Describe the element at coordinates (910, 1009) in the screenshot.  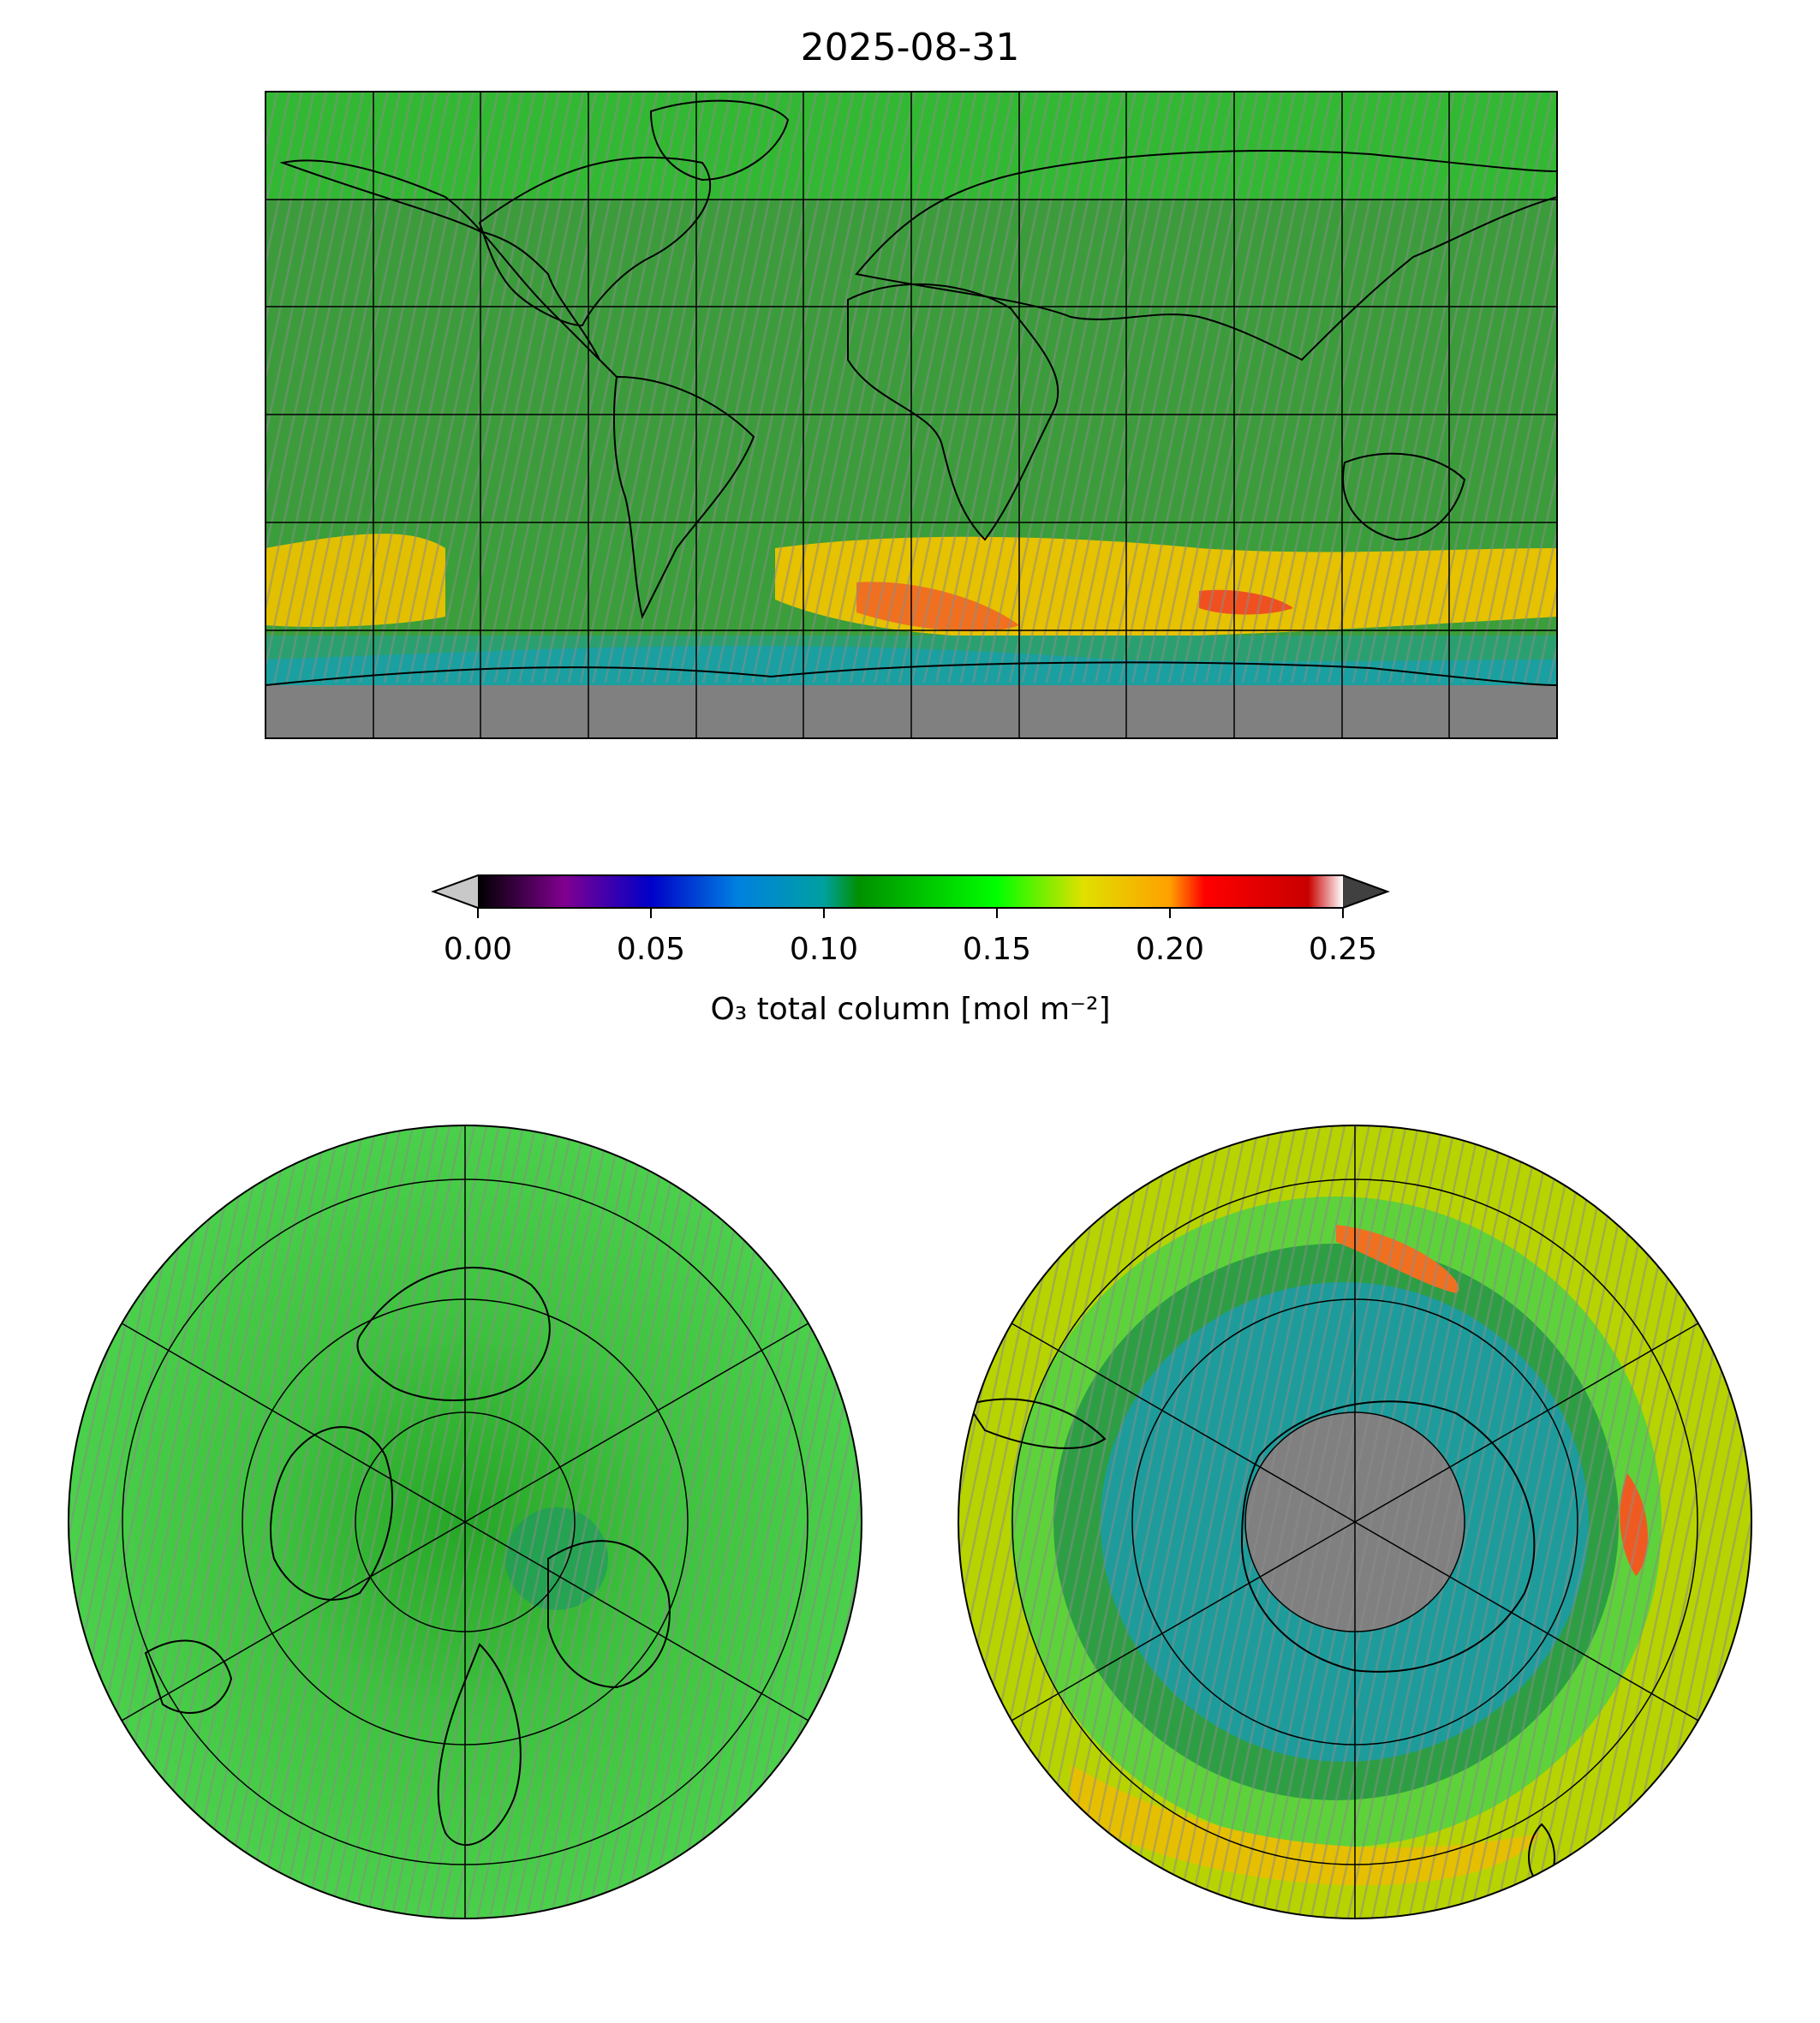
I see `colorbar-label: O₃ total column [mol m⁻²]` at that location.